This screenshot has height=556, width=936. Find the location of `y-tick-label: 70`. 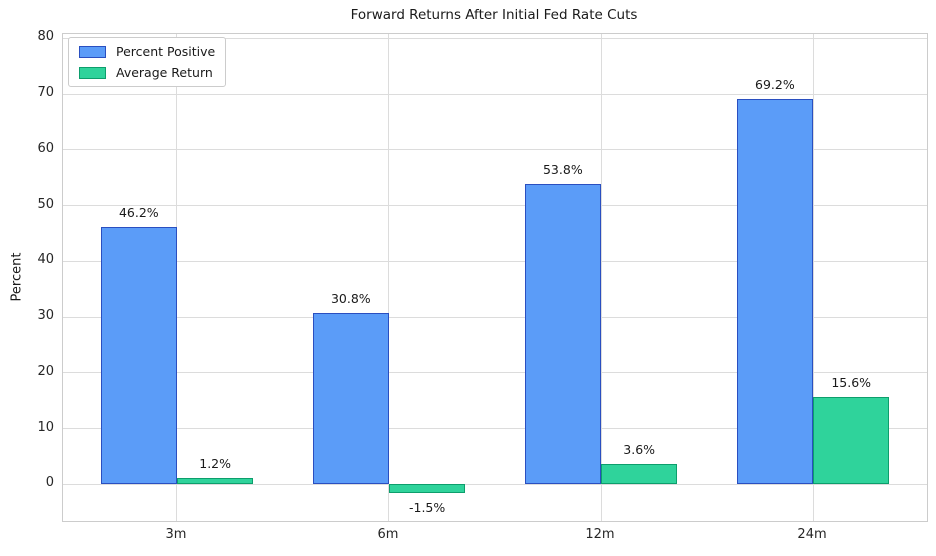

y-tick-label: 70 is located at coordinates (45, 93).